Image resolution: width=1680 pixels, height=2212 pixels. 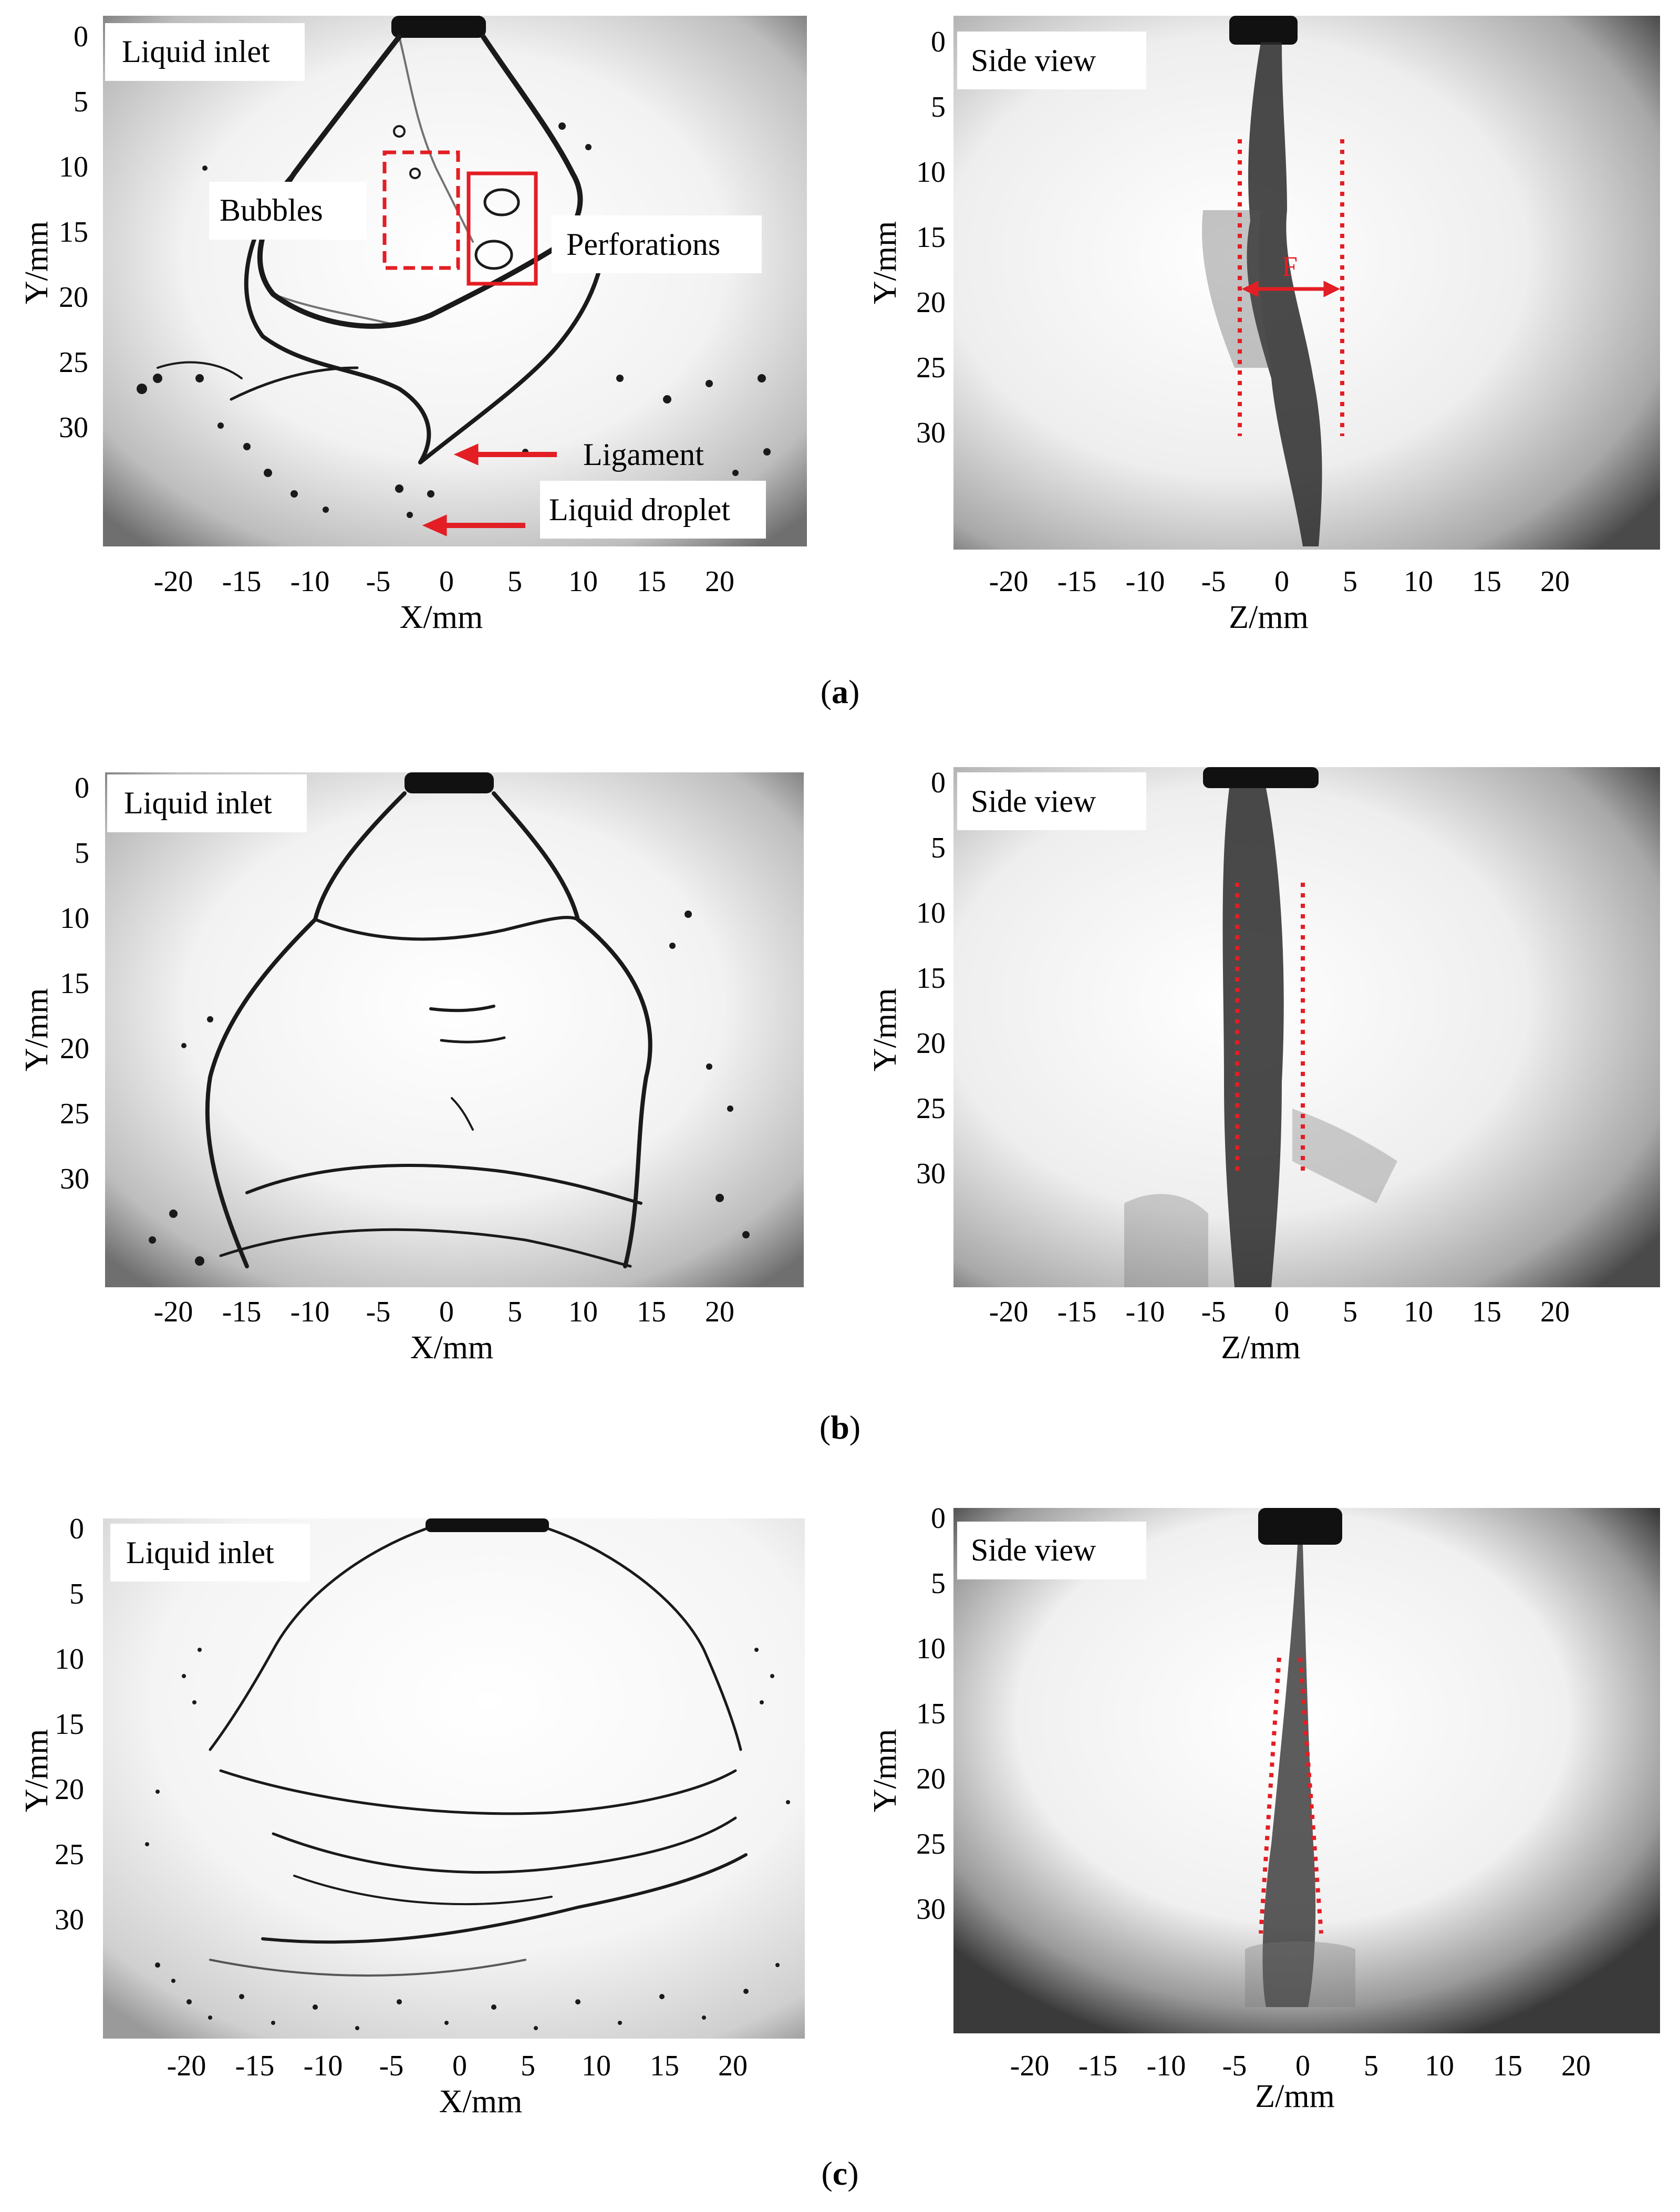 What do you see at coordinates (1295, 2096) in the screenshot?
I see `side-xlabel-c: Z/mm` at bounding box center [1295, 2096].